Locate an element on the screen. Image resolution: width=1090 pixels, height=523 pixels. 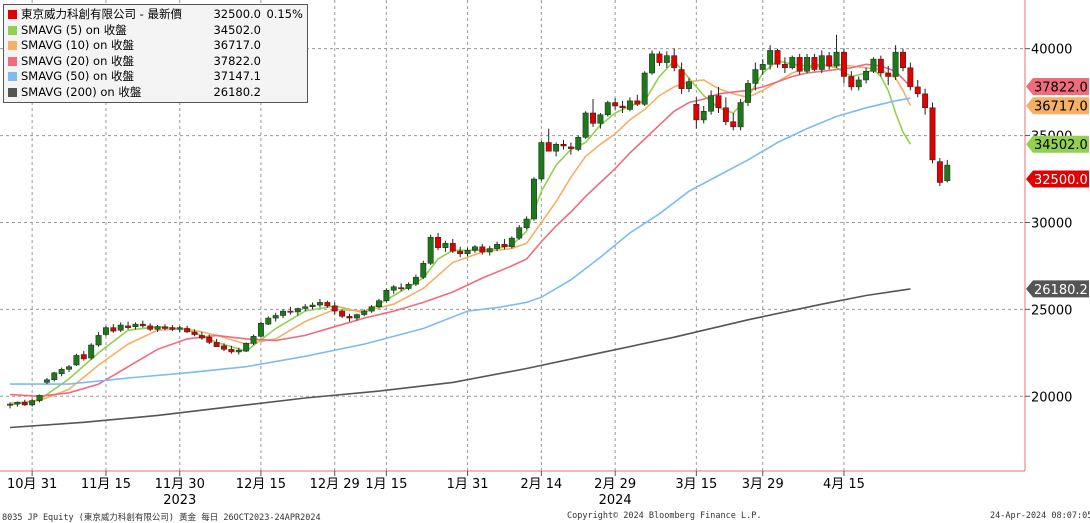
price-tag-label: 26180.2 is located at coordinates (1061, 290).